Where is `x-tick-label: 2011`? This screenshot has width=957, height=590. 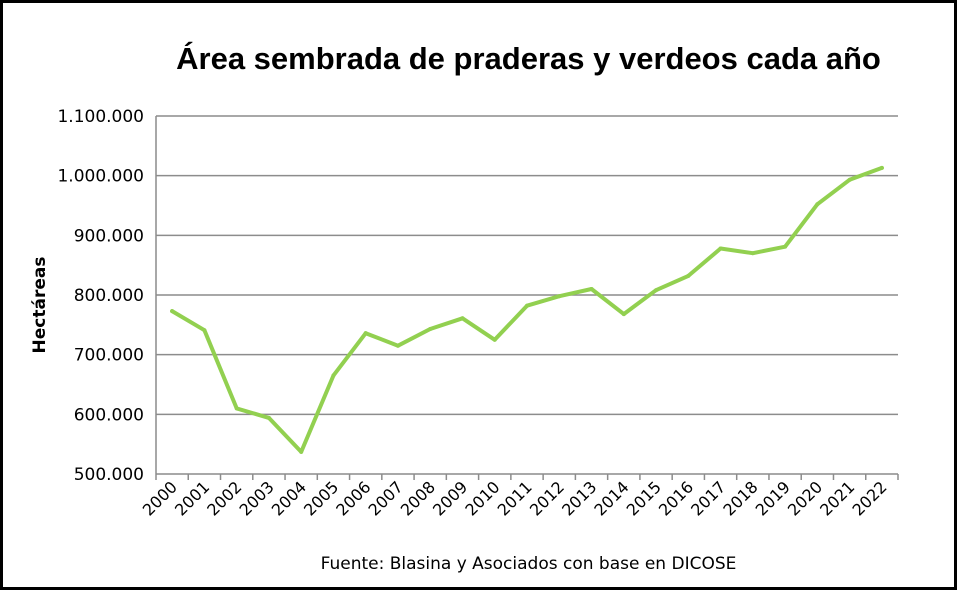
x-tick-label: 2011 is located at coordinates (515, 498).